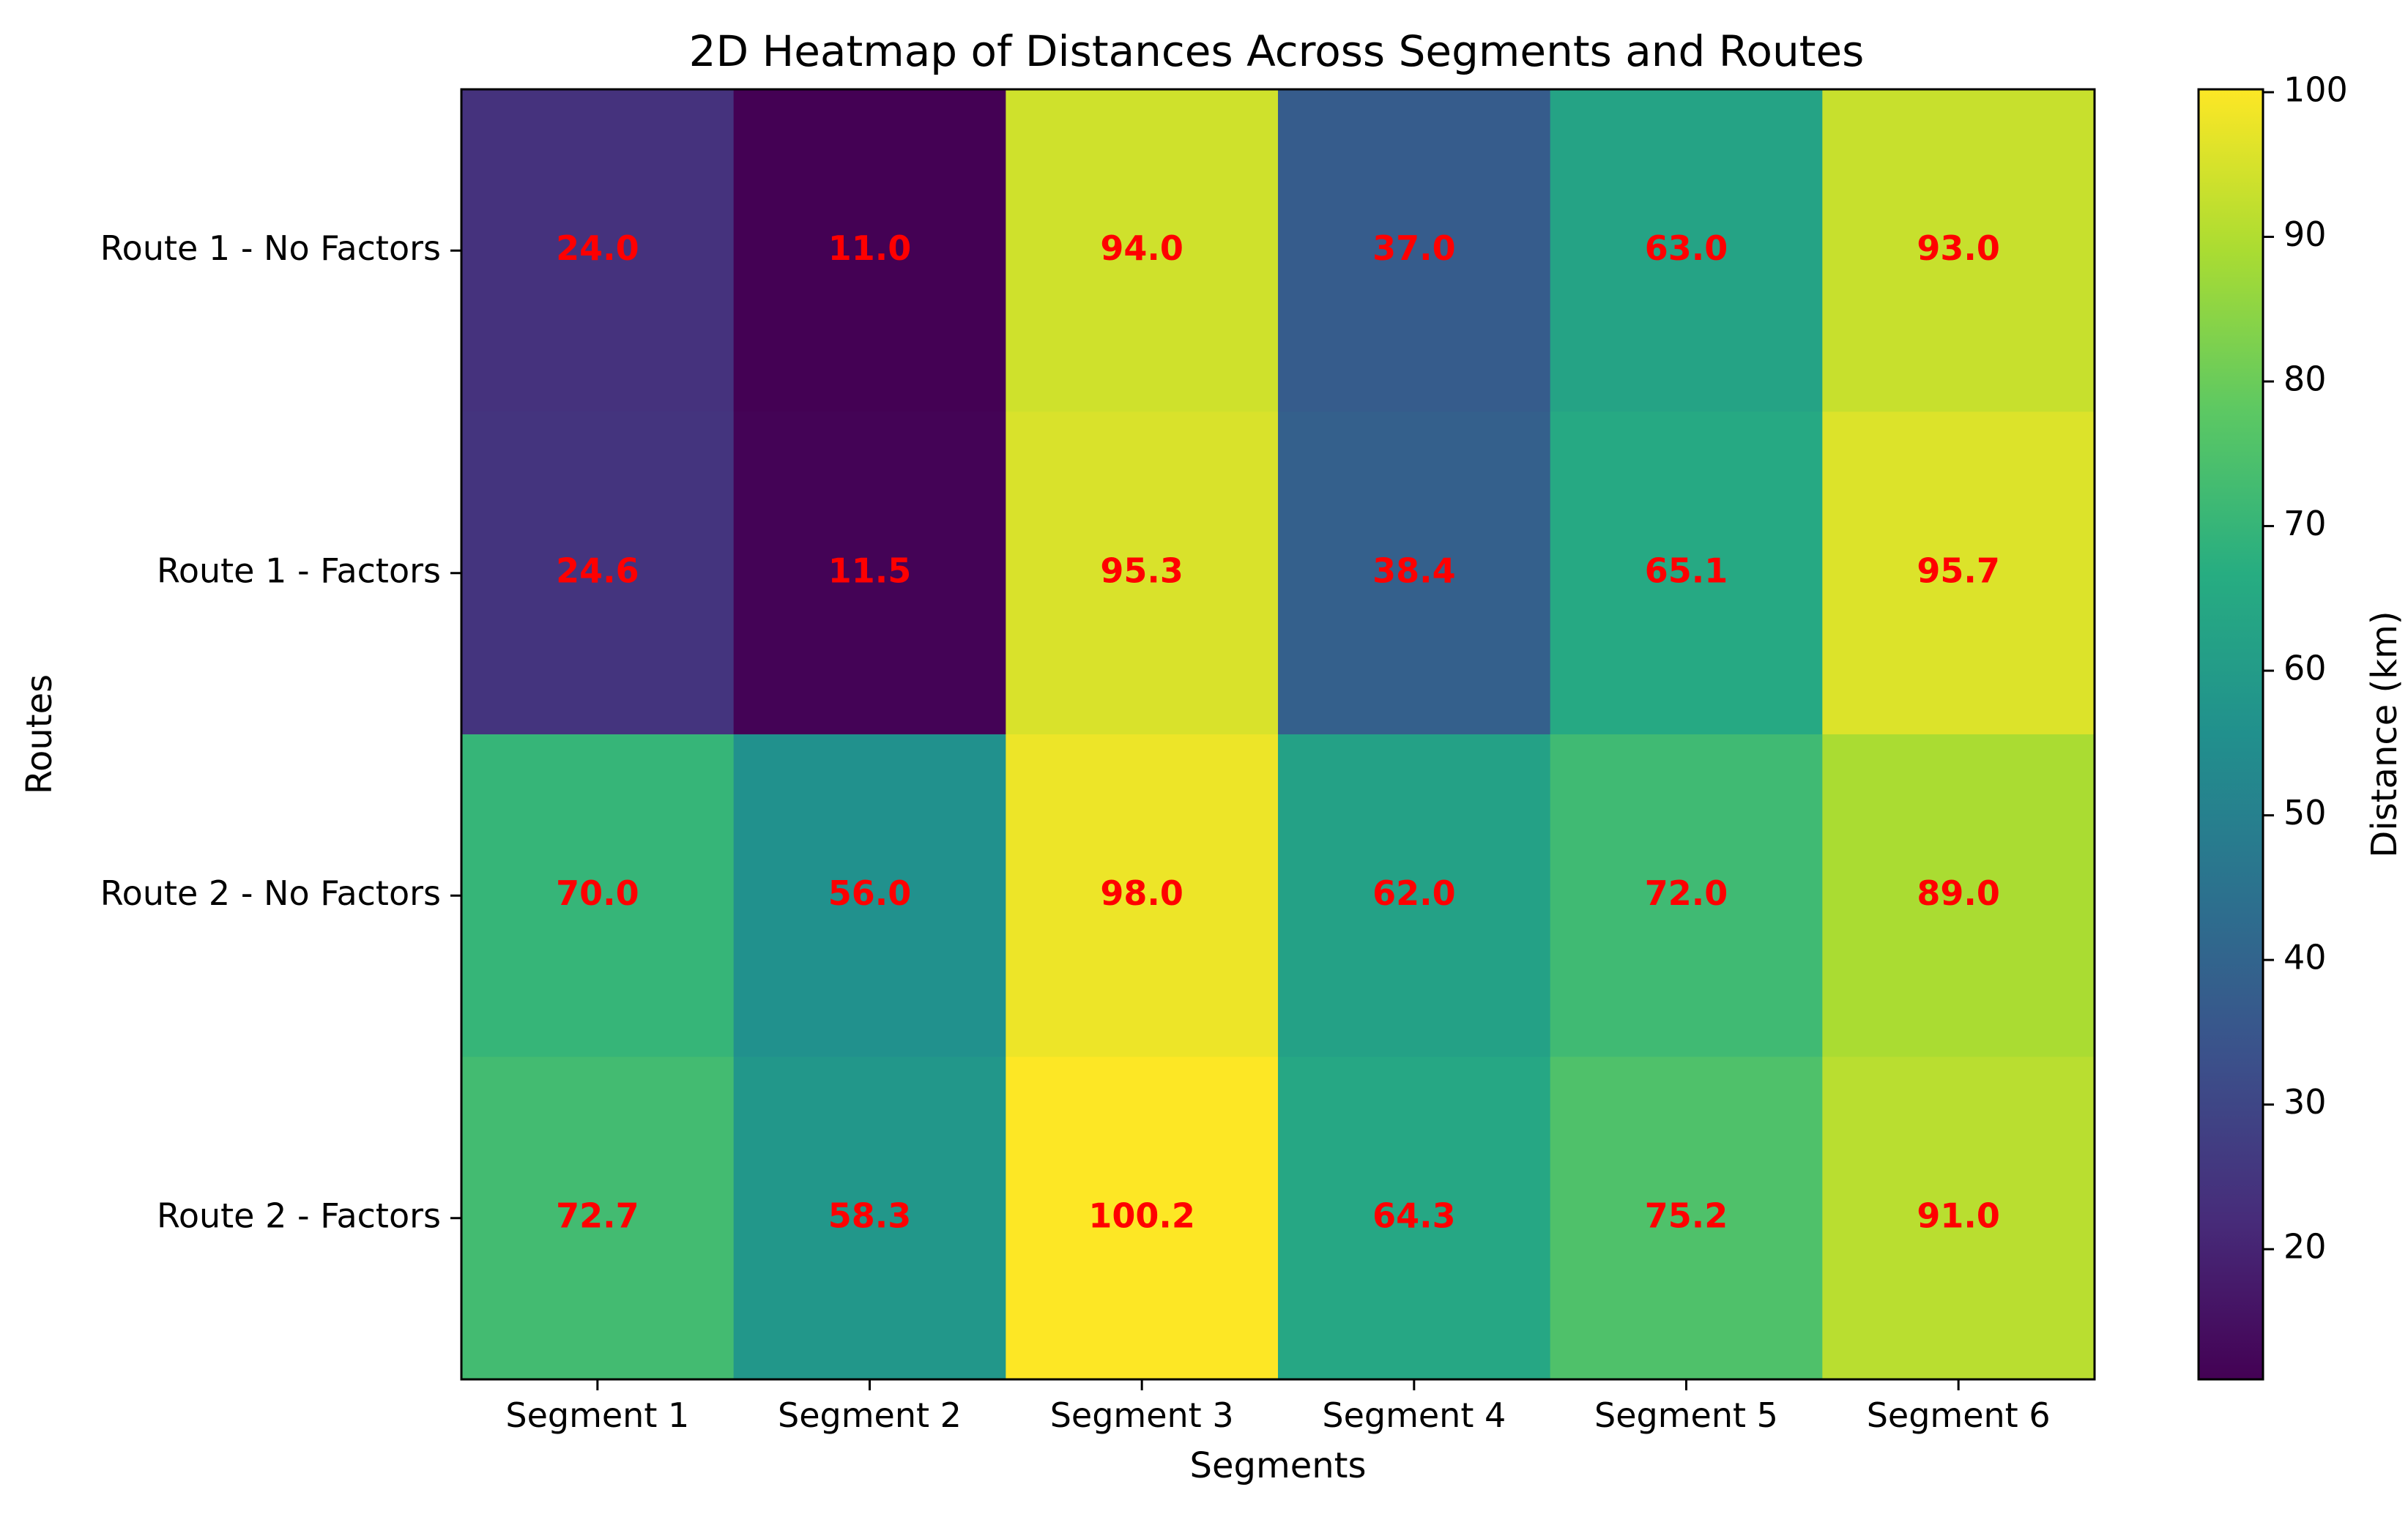  I want to click on colorbar-tick-label: 90, so click(2305, 234).